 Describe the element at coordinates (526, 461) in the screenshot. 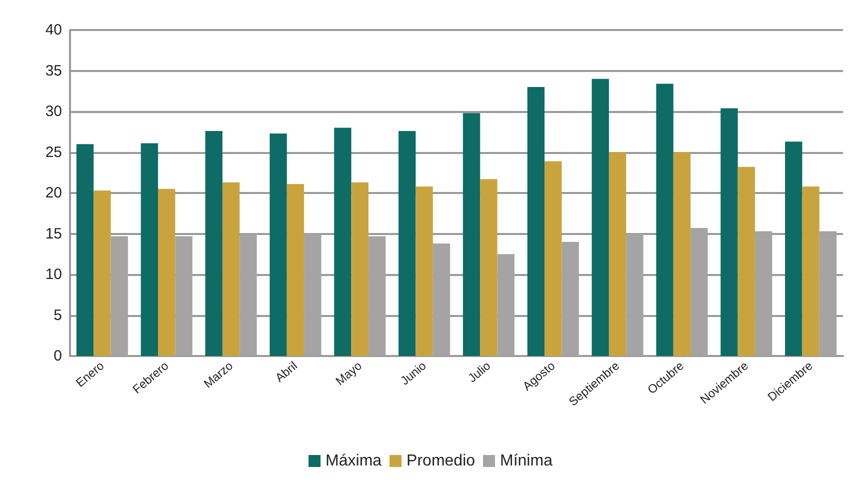

I see `legend-label: Mínima` at that location.